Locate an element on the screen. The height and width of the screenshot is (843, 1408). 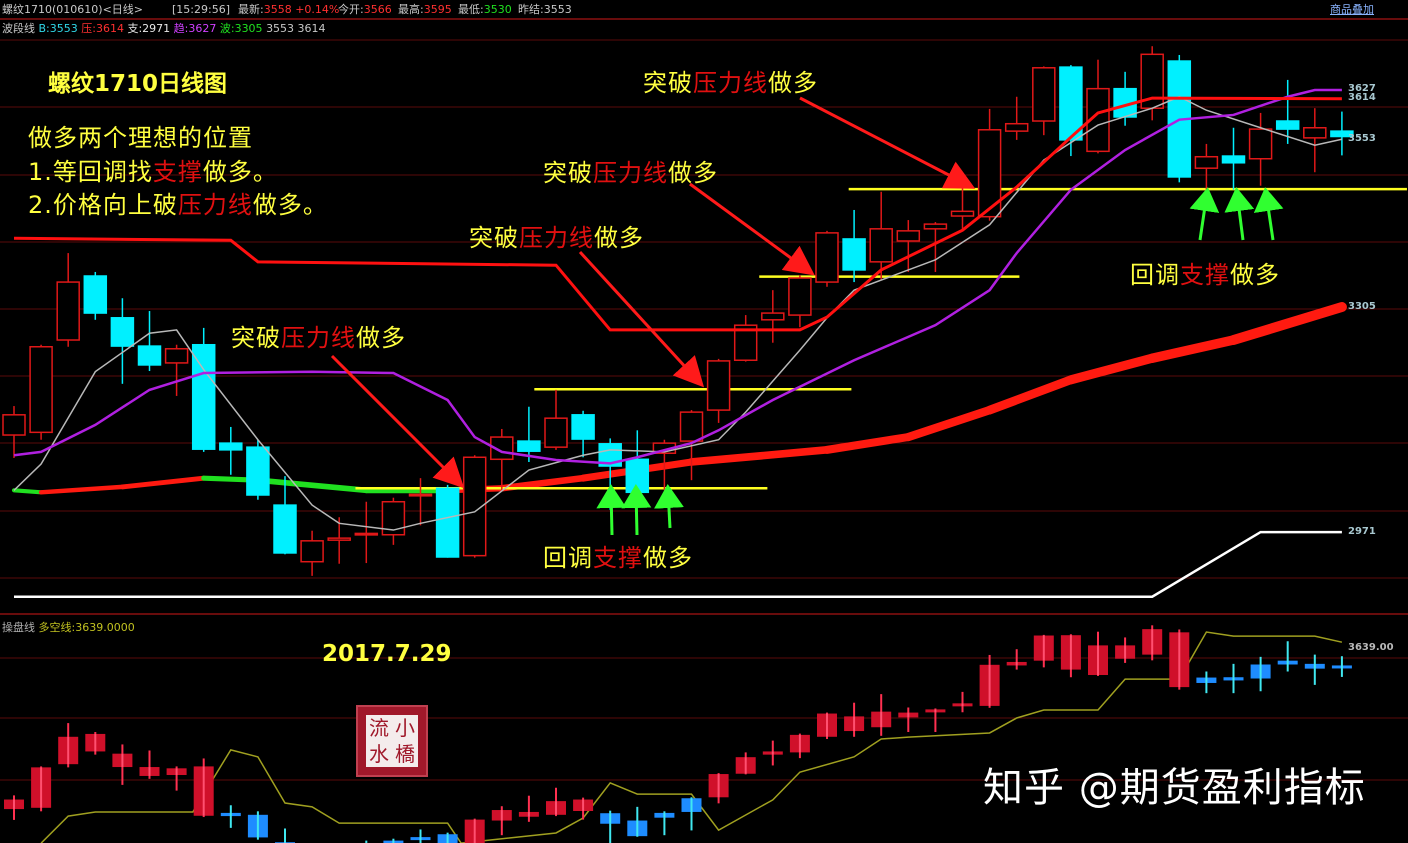
price-label-b: 3553 is located at coordinates (1362, 138).